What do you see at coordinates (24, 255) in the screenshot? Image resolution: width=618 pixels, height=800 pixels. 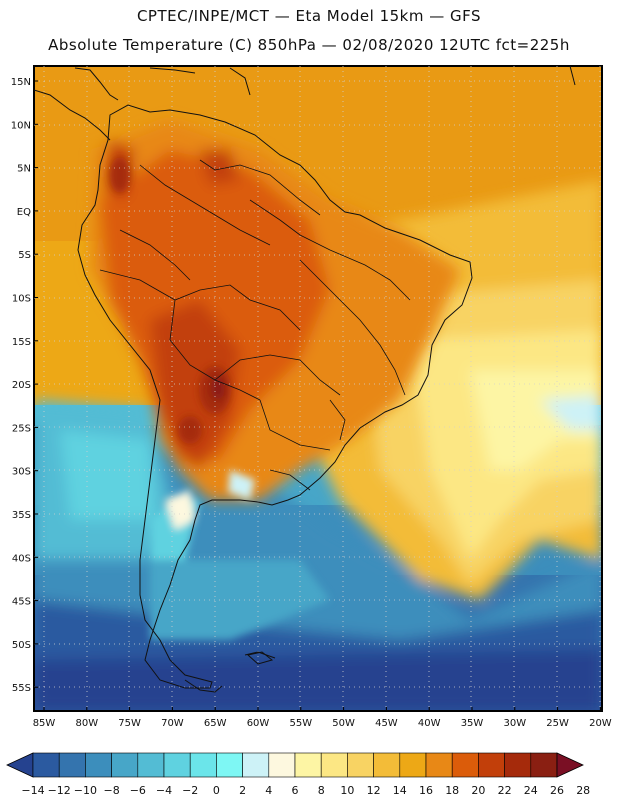 I see `lat-label: 5S` at bounding box center [24, 255].